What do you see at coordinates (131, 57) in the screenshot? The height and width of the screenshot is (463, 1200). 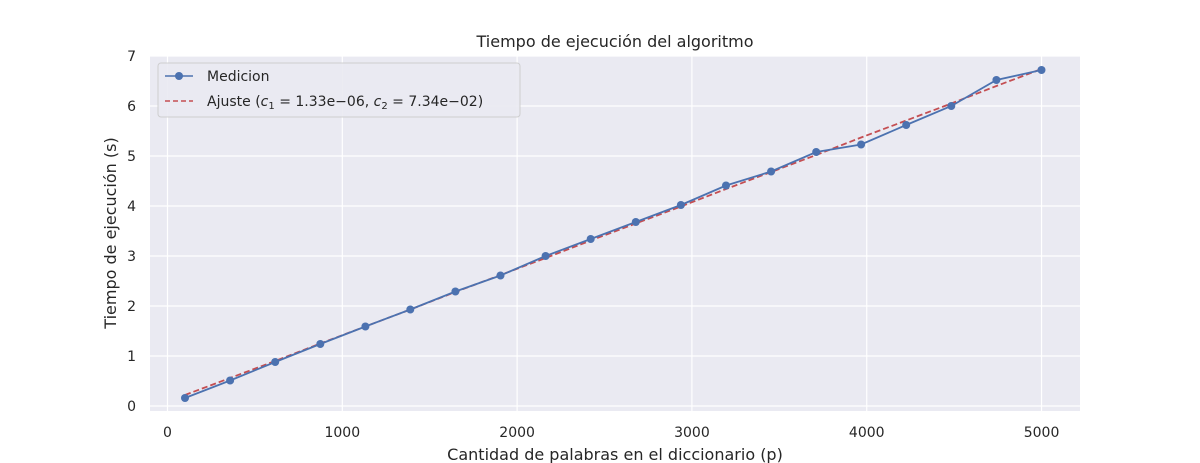 I see `y-tick-label: 7` at bounding box center [131, 57].